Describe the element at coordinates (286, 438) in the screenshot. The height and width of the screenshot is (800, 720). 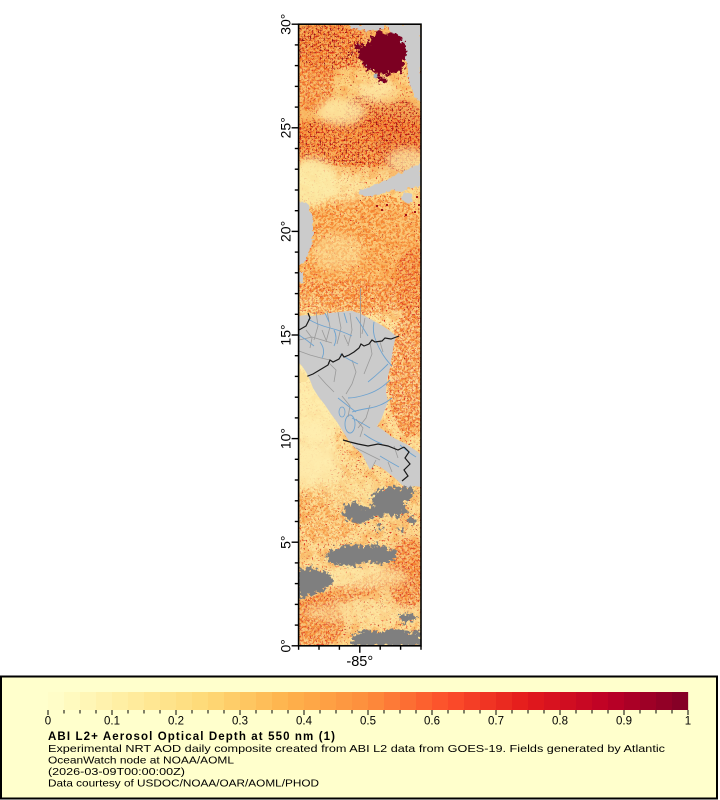
I see `svg-text: 10°` at that location.